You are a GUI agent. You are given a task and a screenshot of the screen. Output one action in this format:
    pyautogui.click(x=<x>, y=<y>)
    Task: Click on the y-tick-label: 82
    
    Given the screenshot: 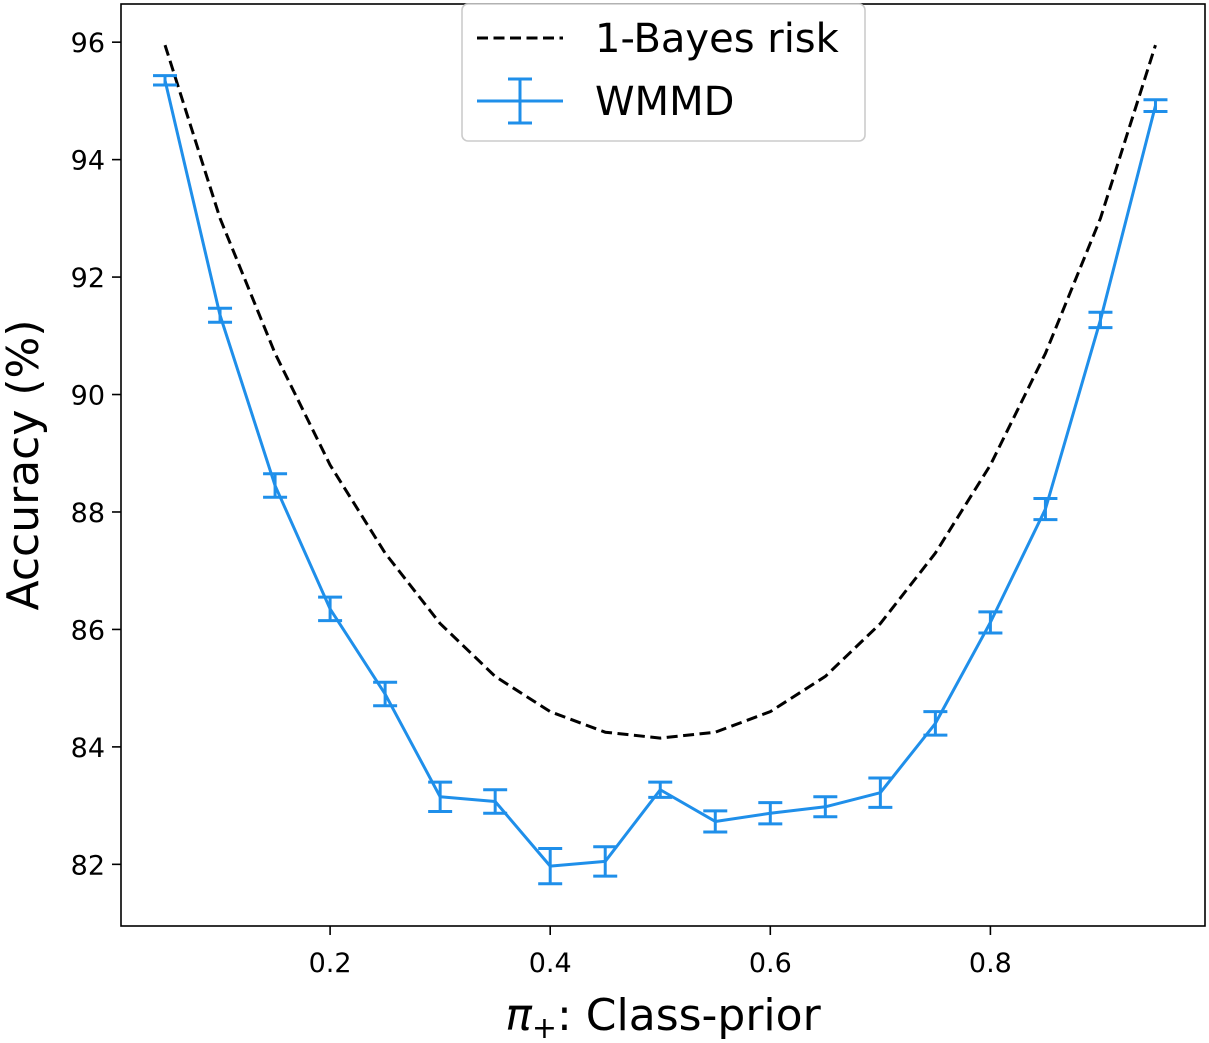 What is the action you would take?
    pyautogui.click(x=88, y=865)
    